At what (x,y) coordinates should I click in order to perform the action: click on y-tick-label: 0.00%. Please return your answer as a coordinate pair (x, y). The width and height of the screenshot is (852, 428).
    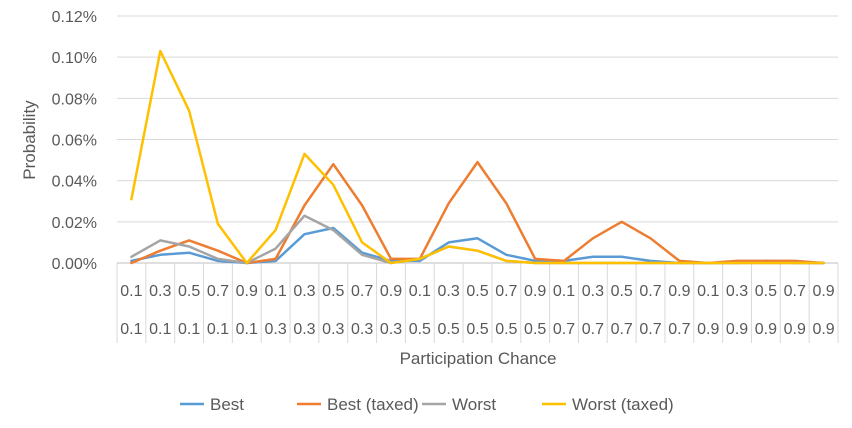
    Looking at the image, I should click on (74, 264).